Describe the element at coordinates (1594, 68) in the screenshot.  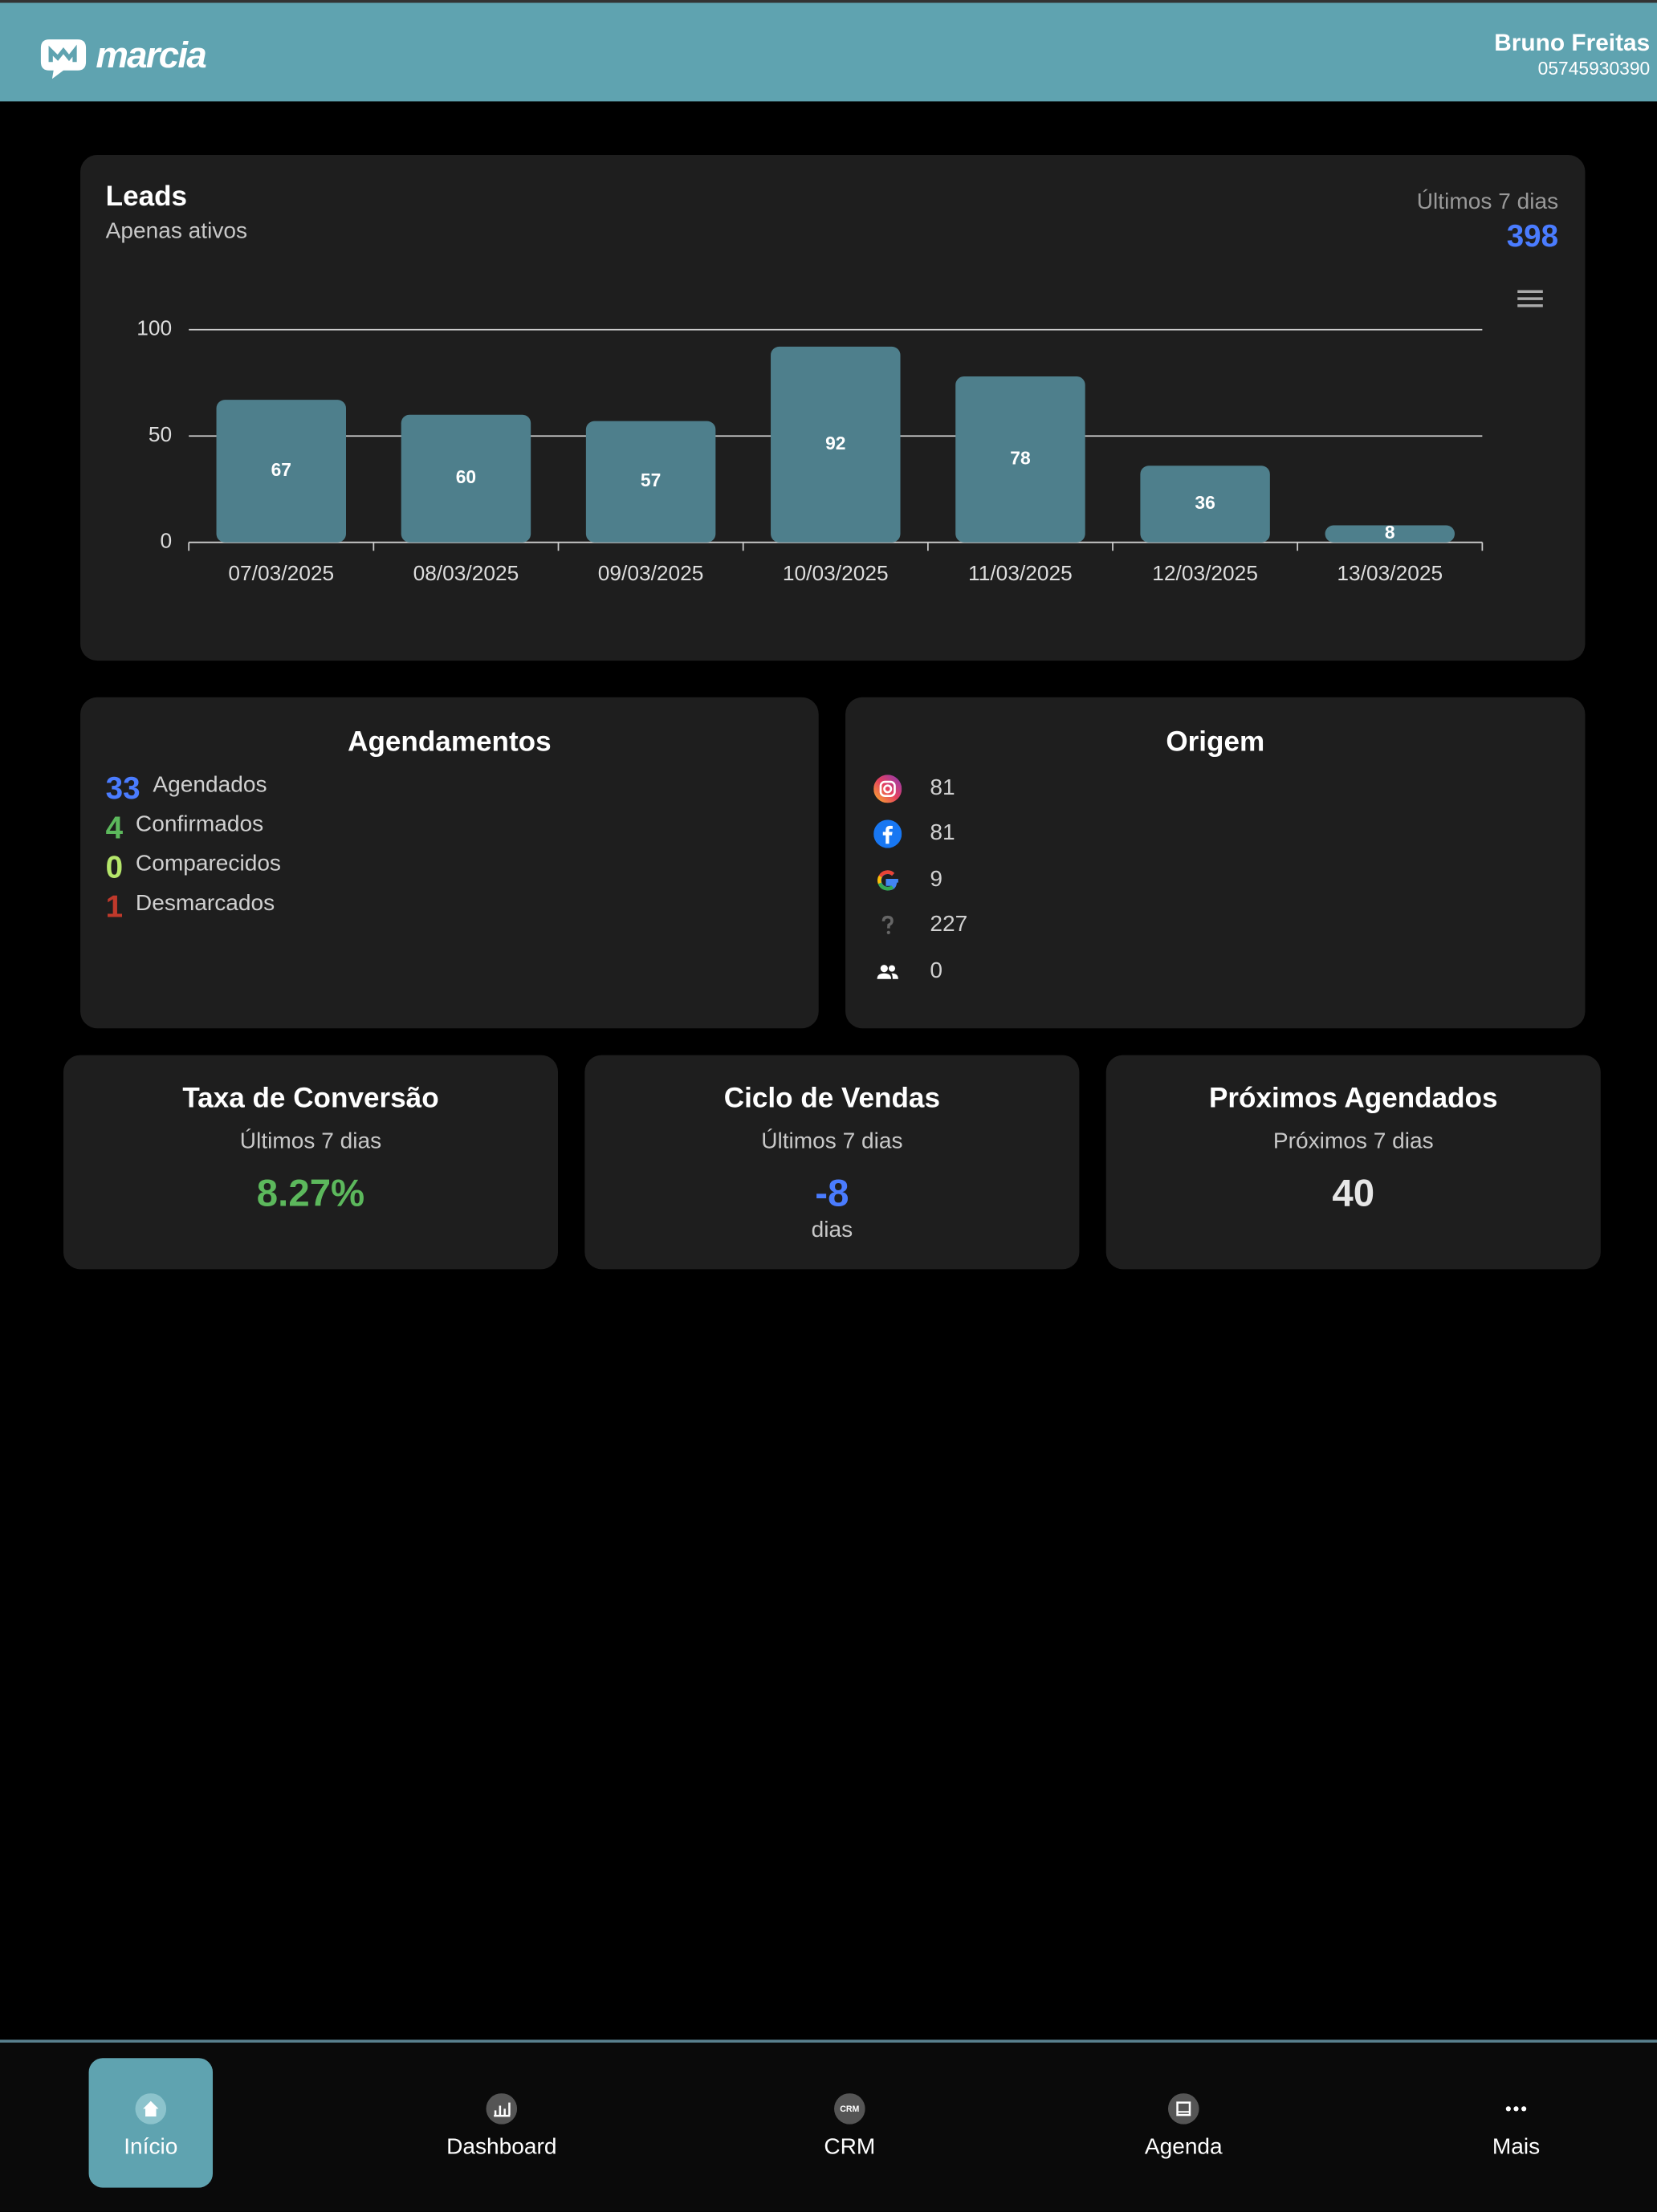
I see `user-id: 05745930390` at that location.